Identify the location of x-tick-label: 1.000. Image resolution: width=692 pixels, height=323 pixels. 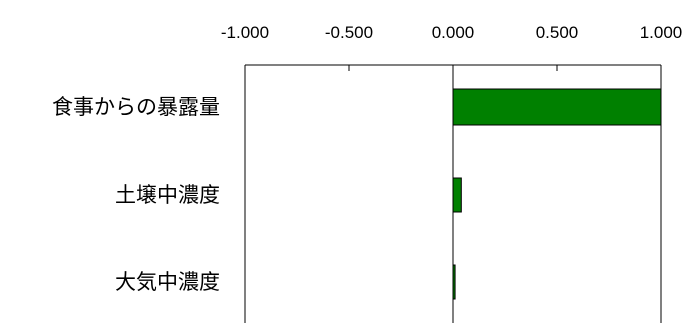
(661, 32).